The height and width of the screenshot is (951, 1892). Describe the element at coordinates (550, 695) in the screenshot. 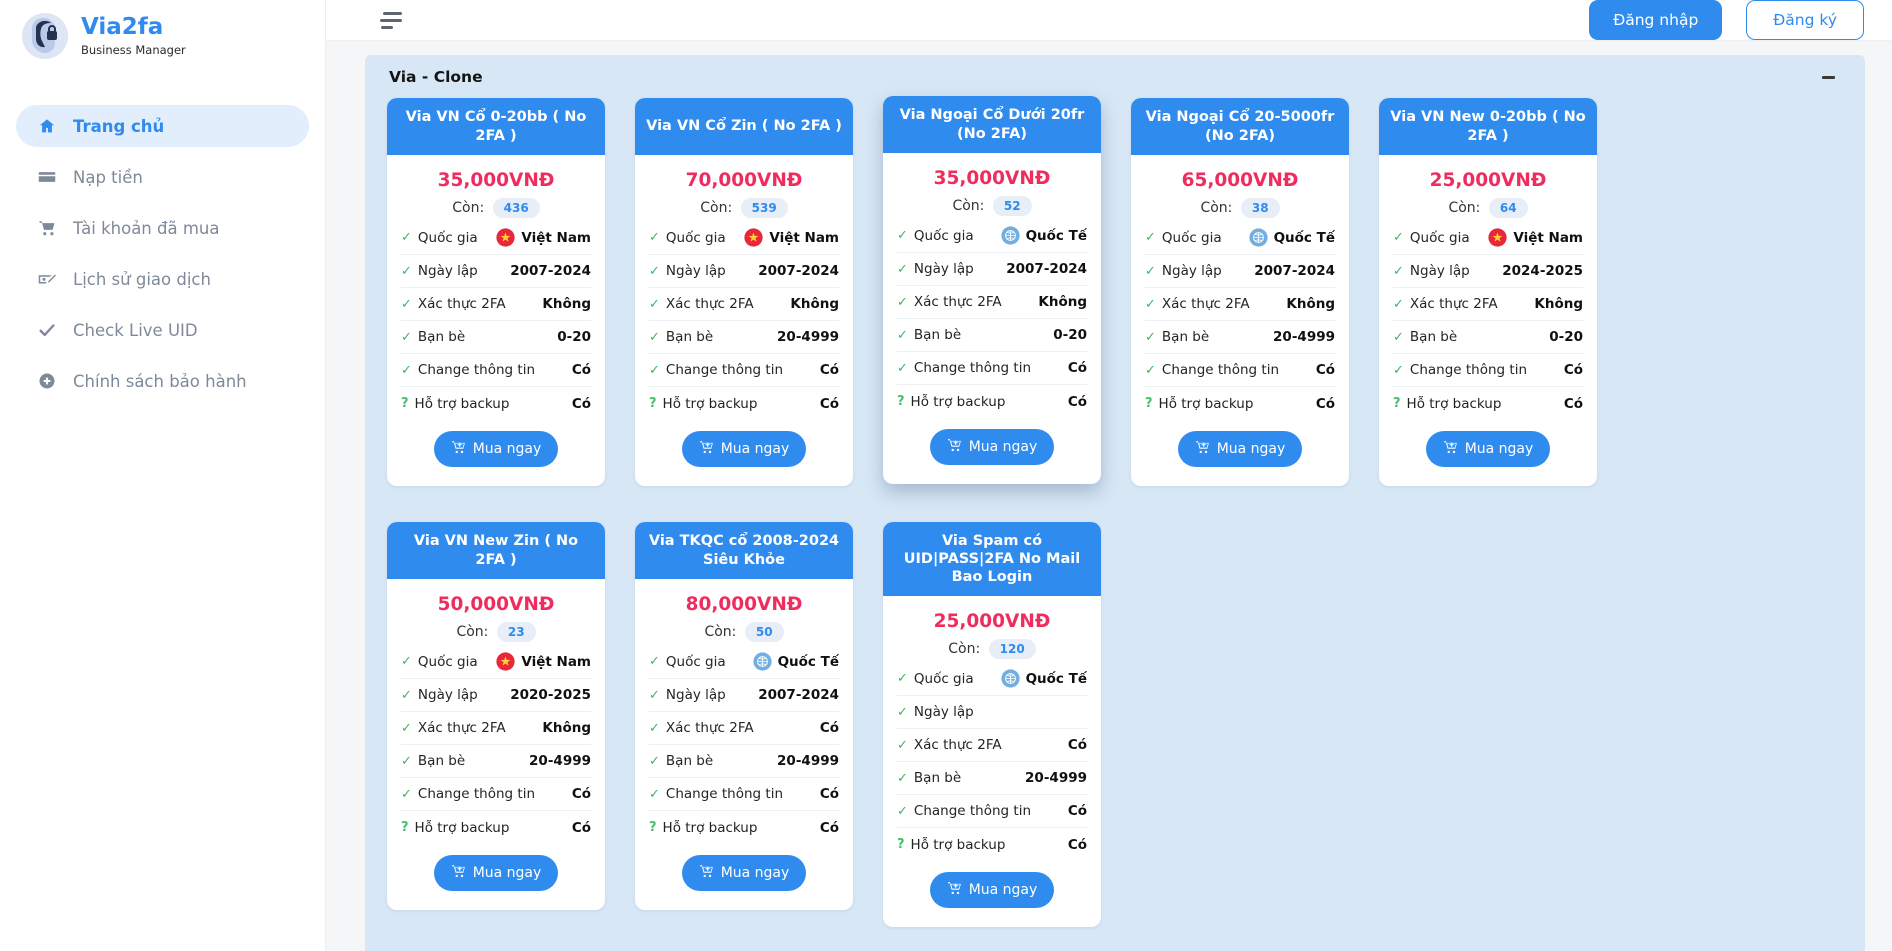

I see `feature-value-created: 2020-2025` at that location.